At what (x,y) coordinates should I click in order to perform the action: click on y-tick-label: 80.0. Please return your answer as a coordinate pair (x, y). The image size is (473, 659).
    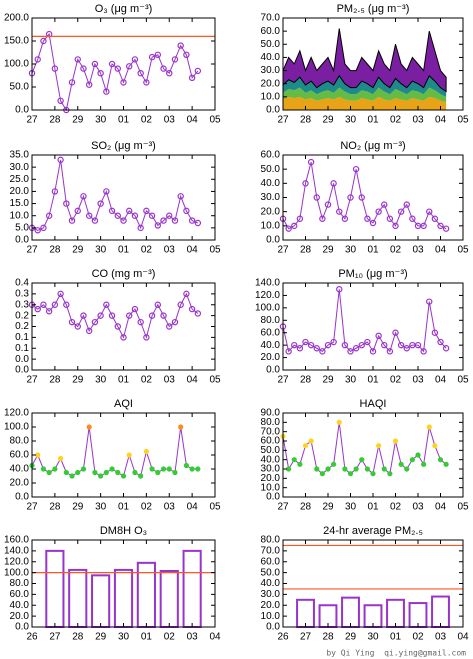
    Looking at the image, I should click on (271, 540).